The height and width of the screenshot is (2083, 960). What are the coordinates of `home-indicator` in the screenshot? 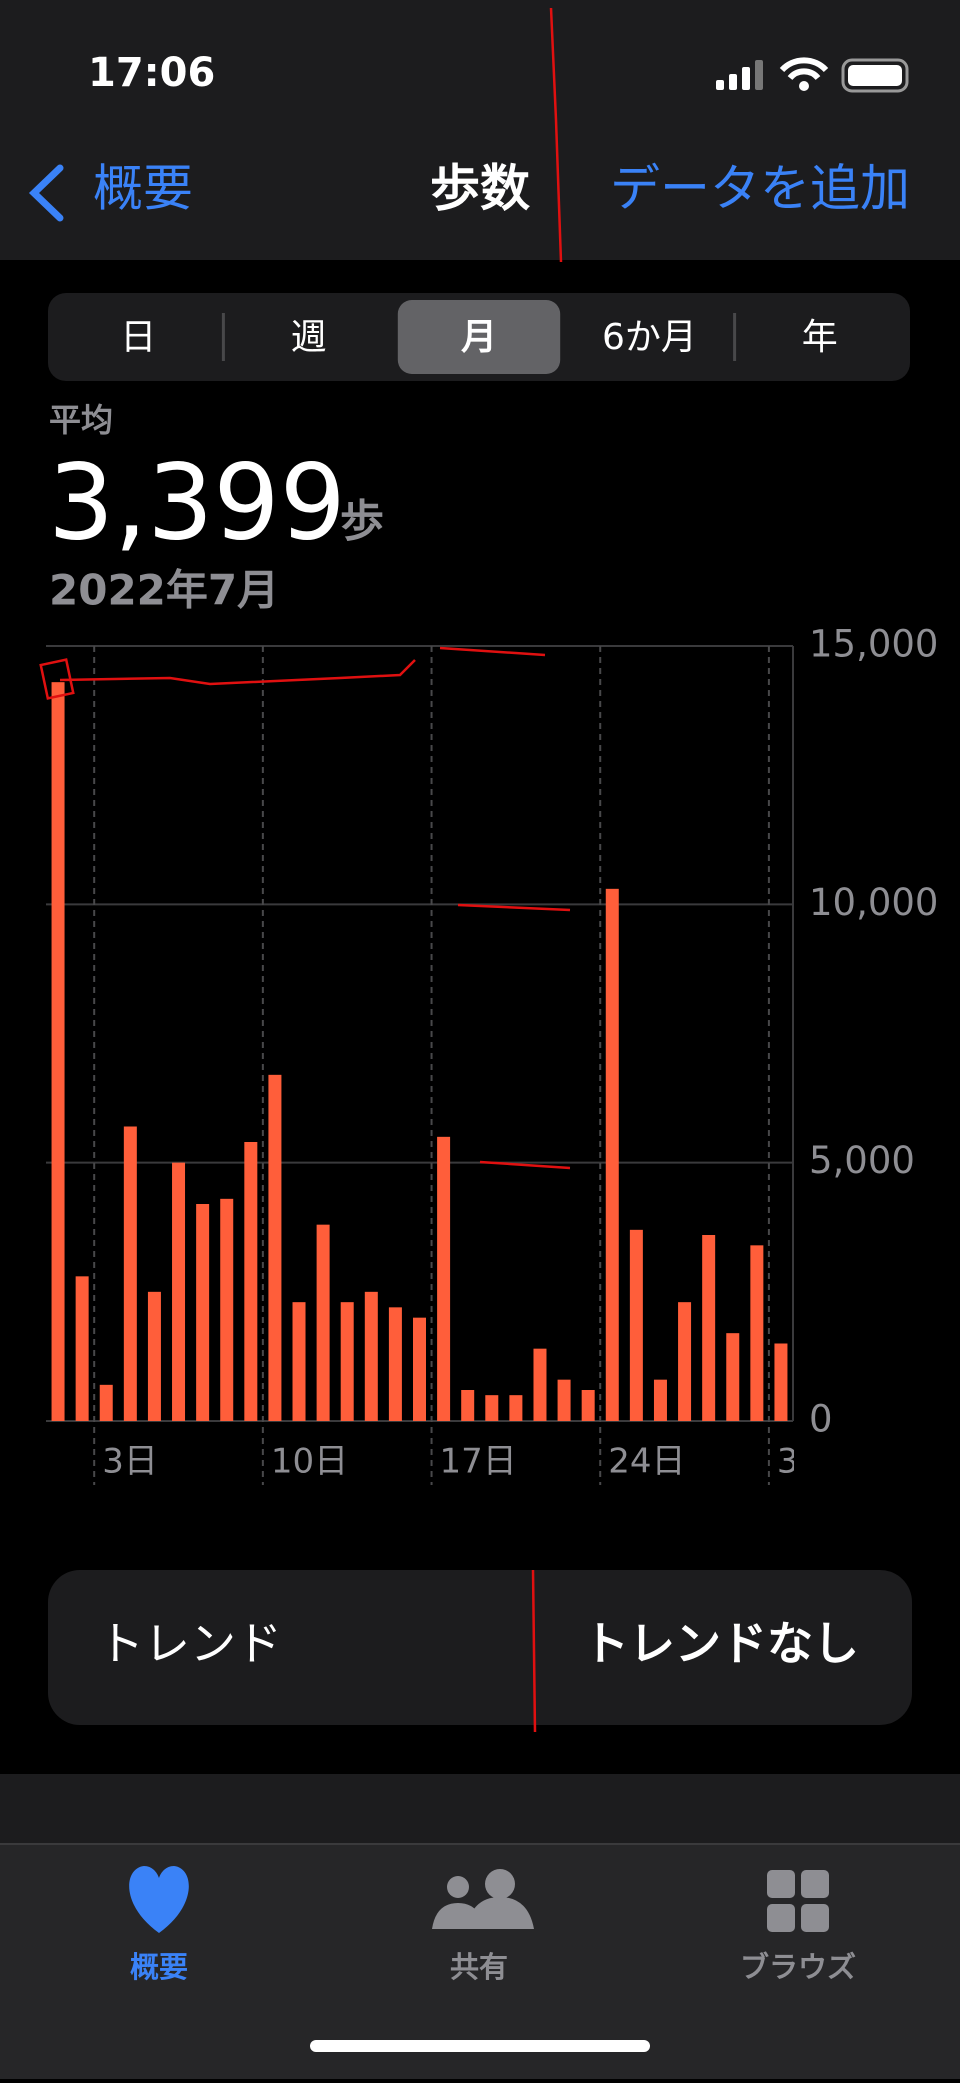 It's located at (480, 2046).